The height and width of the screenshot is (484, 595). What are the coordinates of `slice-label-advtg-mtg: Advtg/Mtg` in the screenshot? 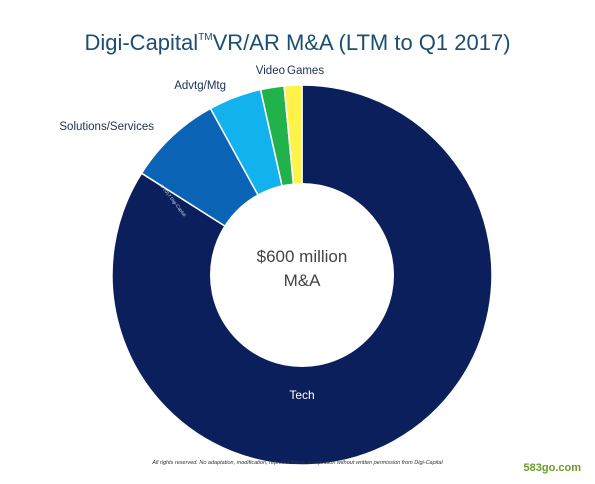 It's located at (200, 86).